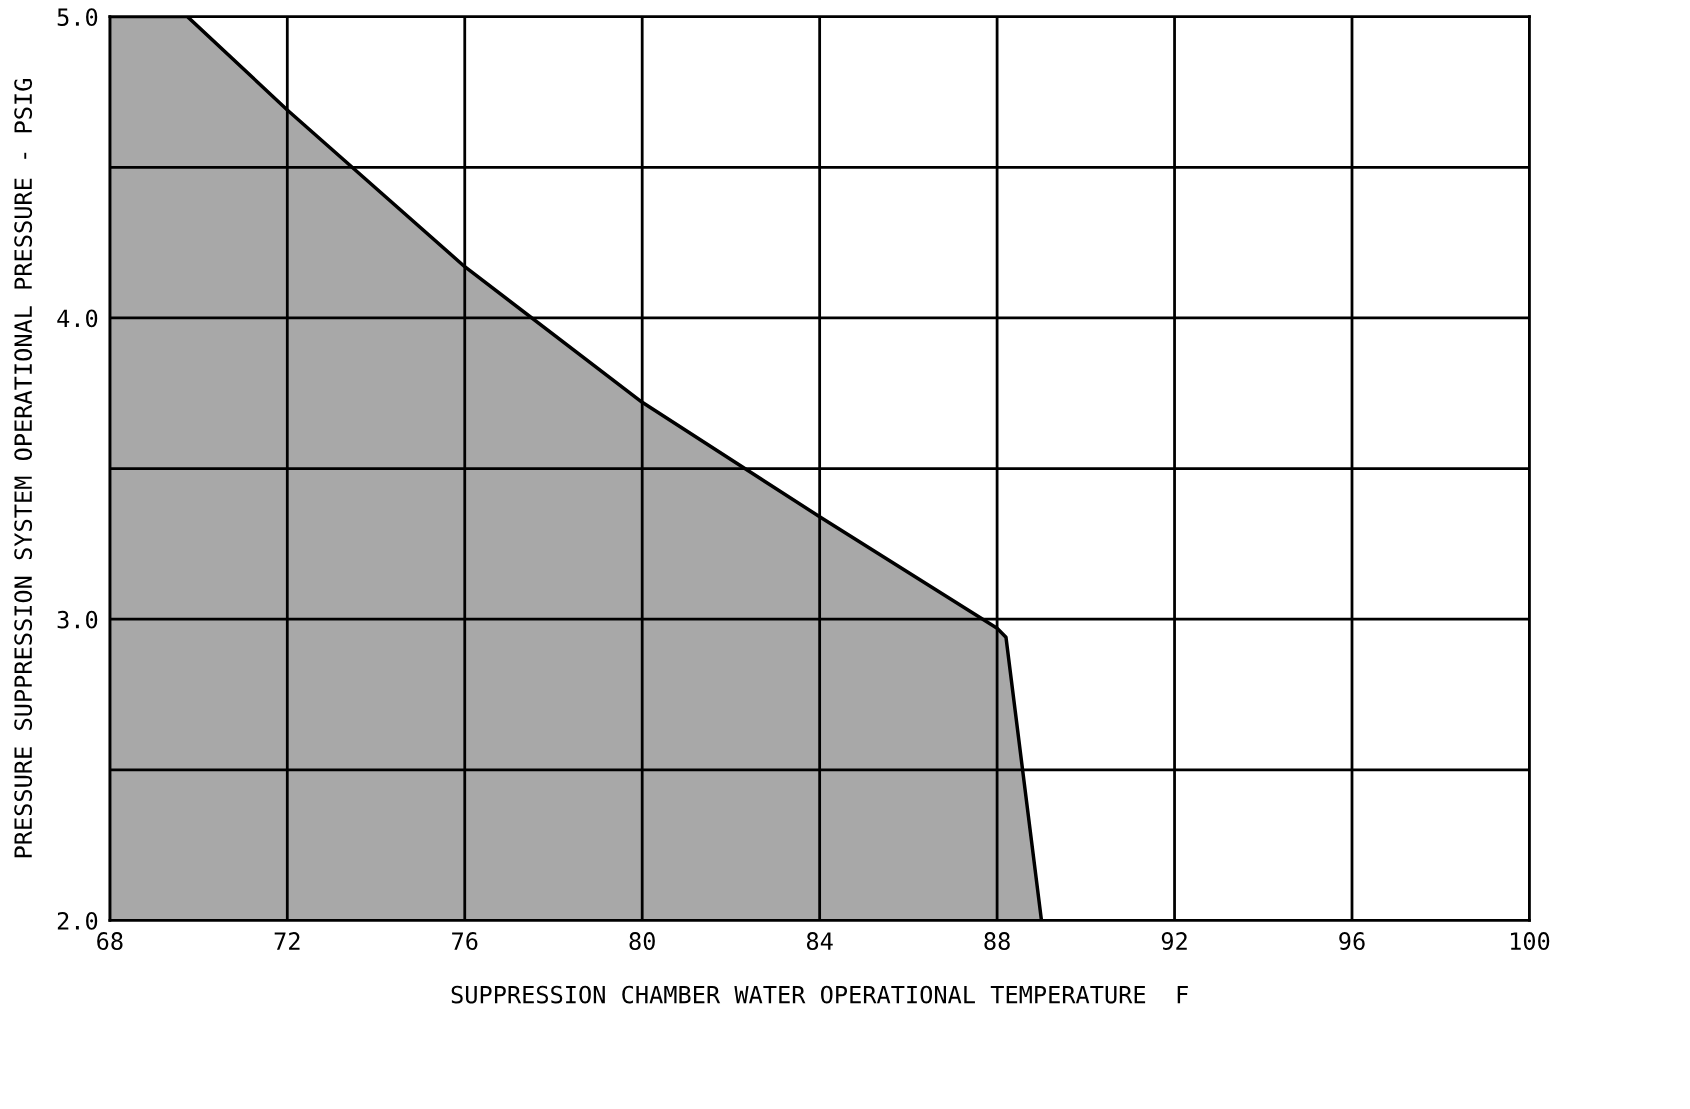  What do you see at coordinates (23, 468) in the screenshot?
I see `y-axis-title: PRESSURE SUPPRESSION SYSTEM OPERATIONAL PRESSURE - PSIG` at bounding box center [23, 468].